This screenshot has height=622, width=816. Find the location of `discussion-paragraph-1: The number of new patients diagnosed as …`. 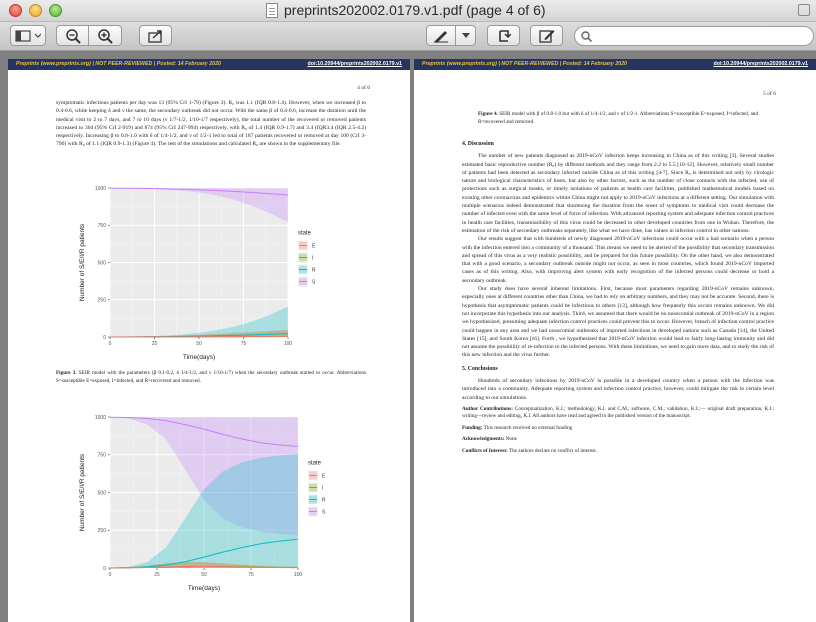

discussion-paragraph-1: The number of new patients diagnosed as … is located at coordinates (618, 193).